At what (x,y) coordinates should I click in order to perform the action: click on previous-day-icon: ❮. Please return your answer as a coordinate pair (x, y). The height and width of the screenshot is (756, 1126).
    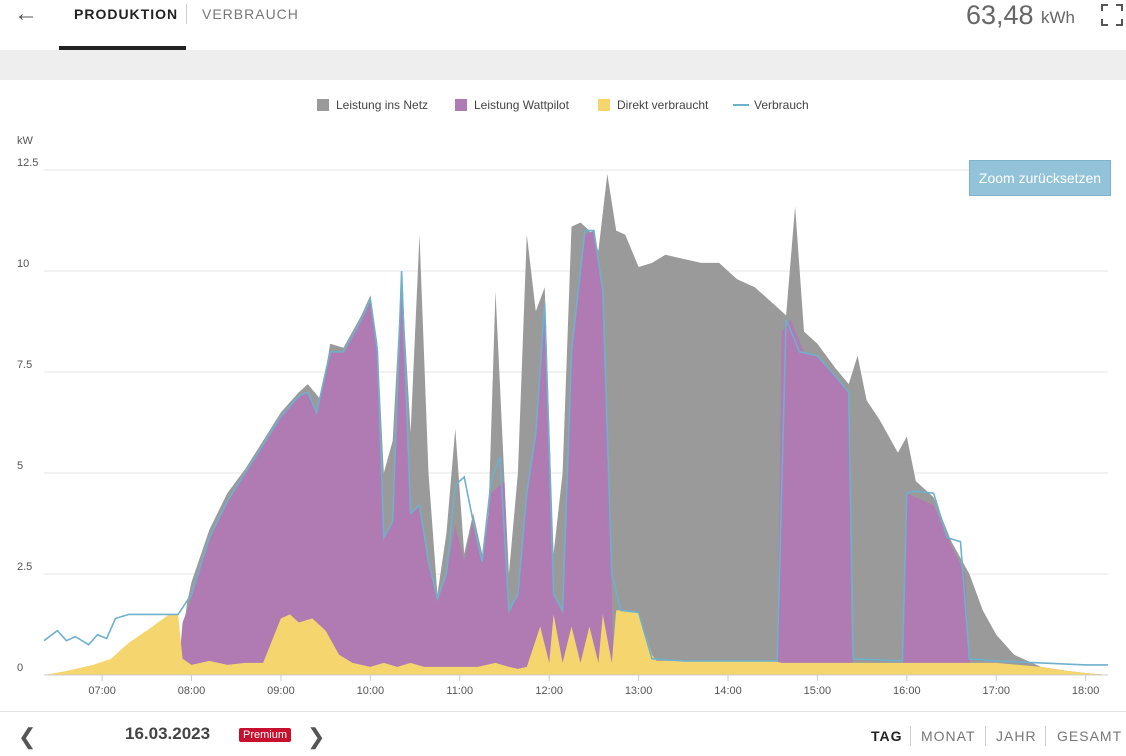
    Looking at the image, I should click on (27, 736).